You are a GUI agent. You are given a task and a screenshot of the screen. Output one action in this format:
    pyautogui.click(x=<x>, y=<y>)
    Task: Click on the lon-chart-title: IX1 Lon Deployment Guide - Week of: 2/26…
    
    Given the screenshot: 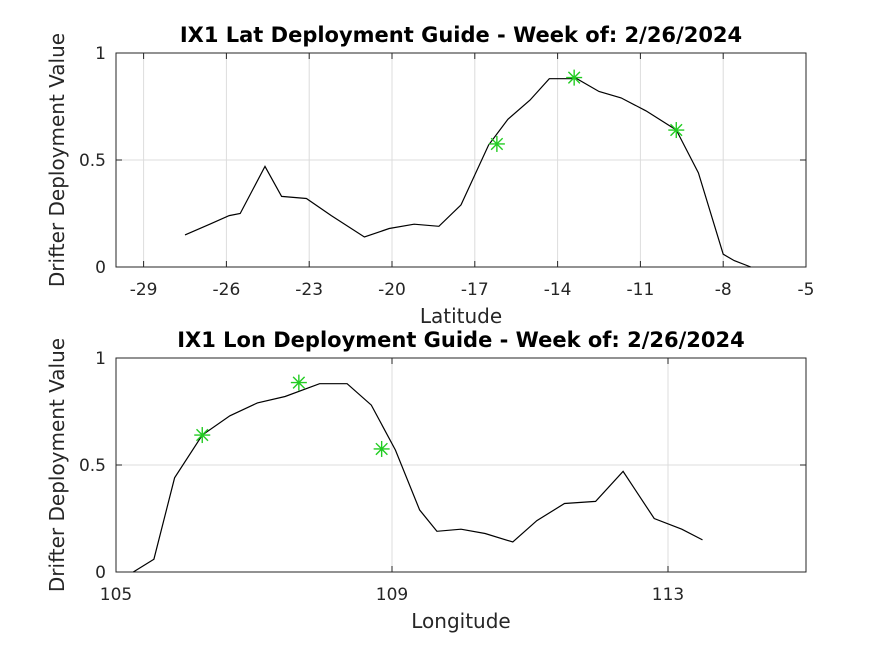 What is the action you would take?
    pyautogui.click(x=461, y=340)
    